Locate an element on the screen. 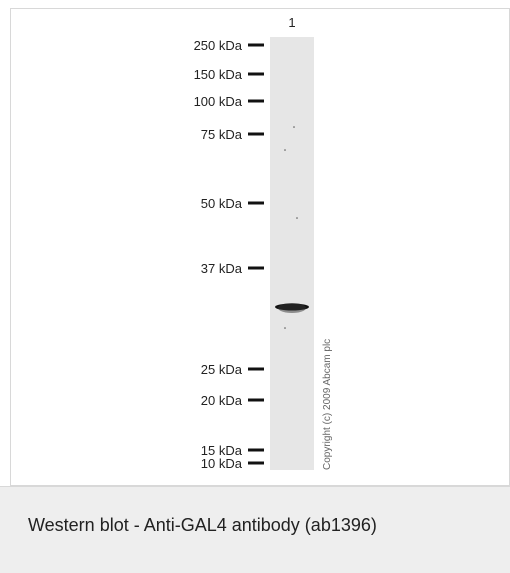 The width and height of the screenshot is (510, 573). marker-label: 37 kDa is located at coordinates (222, 268).